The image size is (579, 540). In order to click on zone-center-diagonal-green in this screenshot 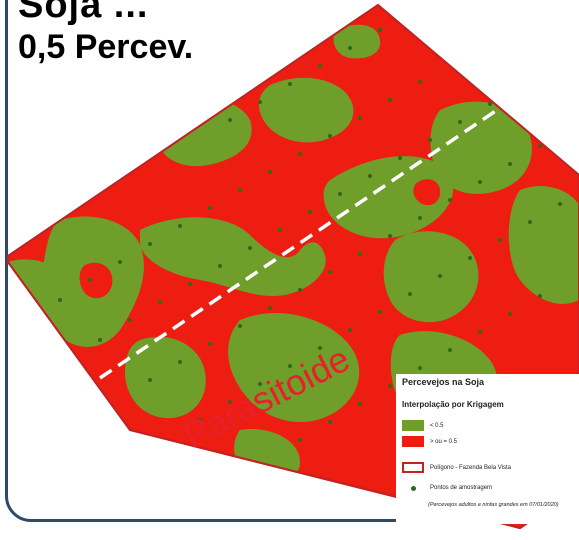, I will do `click(233, 257)`.